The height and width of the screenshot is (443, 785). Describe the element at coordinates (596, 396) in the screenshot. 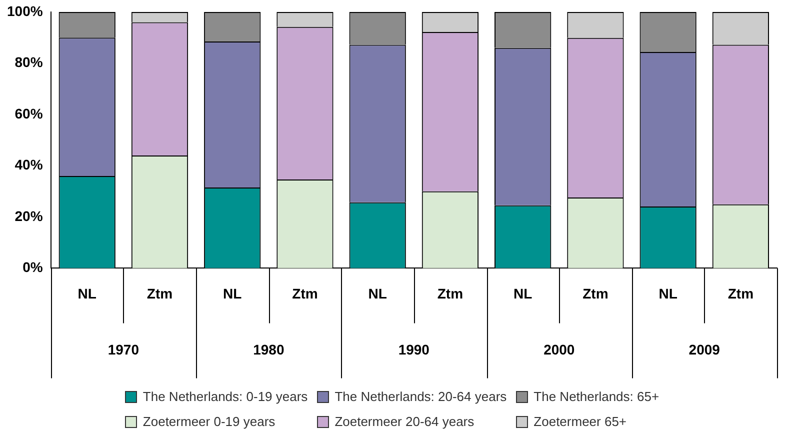

I see `legend-label: The Netherlands: 65+` at that location.